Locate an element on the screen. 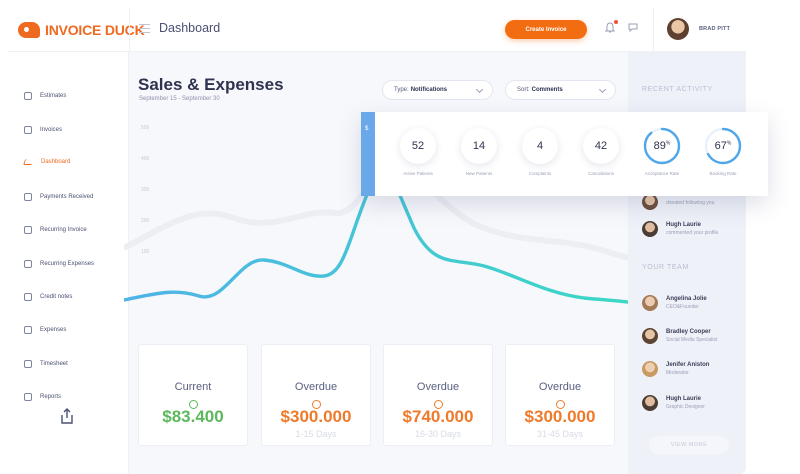  recent-activity-heading: RECENT ACTIVITY is located at coordinates (677, 89).